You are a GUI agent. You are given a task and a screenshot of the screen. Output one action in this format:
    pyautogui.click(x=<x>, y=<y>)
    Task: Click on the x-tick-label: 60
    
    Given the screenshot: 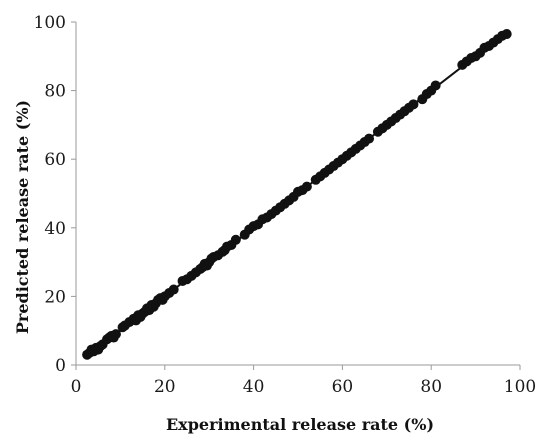 What is the action you would take?
    pyautogui.click(x=343, y=387)
    